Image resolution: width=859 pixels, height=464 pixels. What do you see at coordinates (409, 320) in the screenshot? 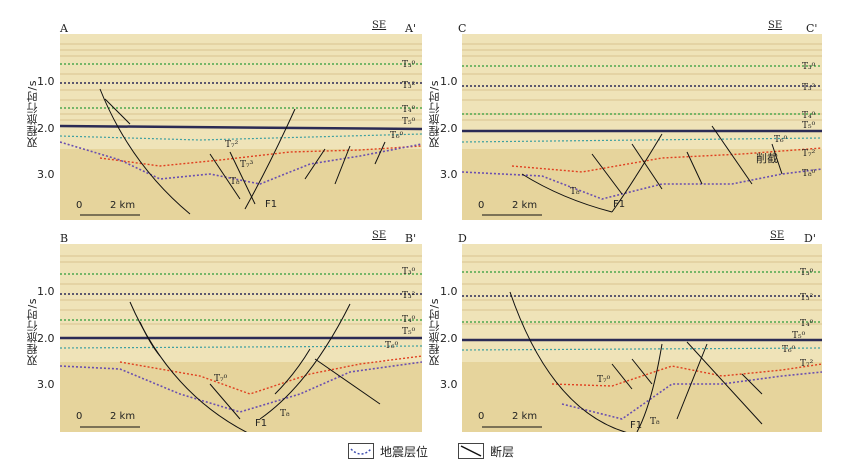
I see `panel-b-horizon-label-t40: T₄⁰` at bounding box center [409, 320].